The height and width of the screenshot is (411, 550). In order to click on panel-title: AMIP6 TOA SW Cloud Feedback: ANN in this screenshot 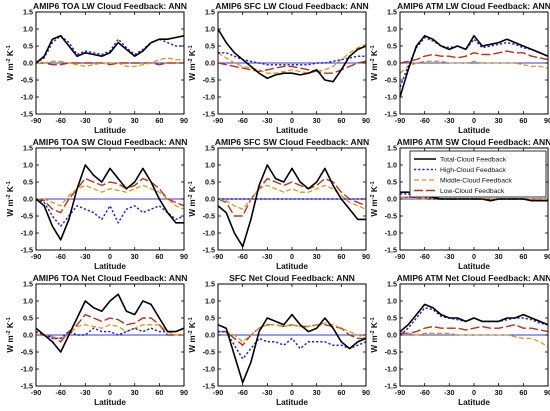, I will do `click(110, 142)`.